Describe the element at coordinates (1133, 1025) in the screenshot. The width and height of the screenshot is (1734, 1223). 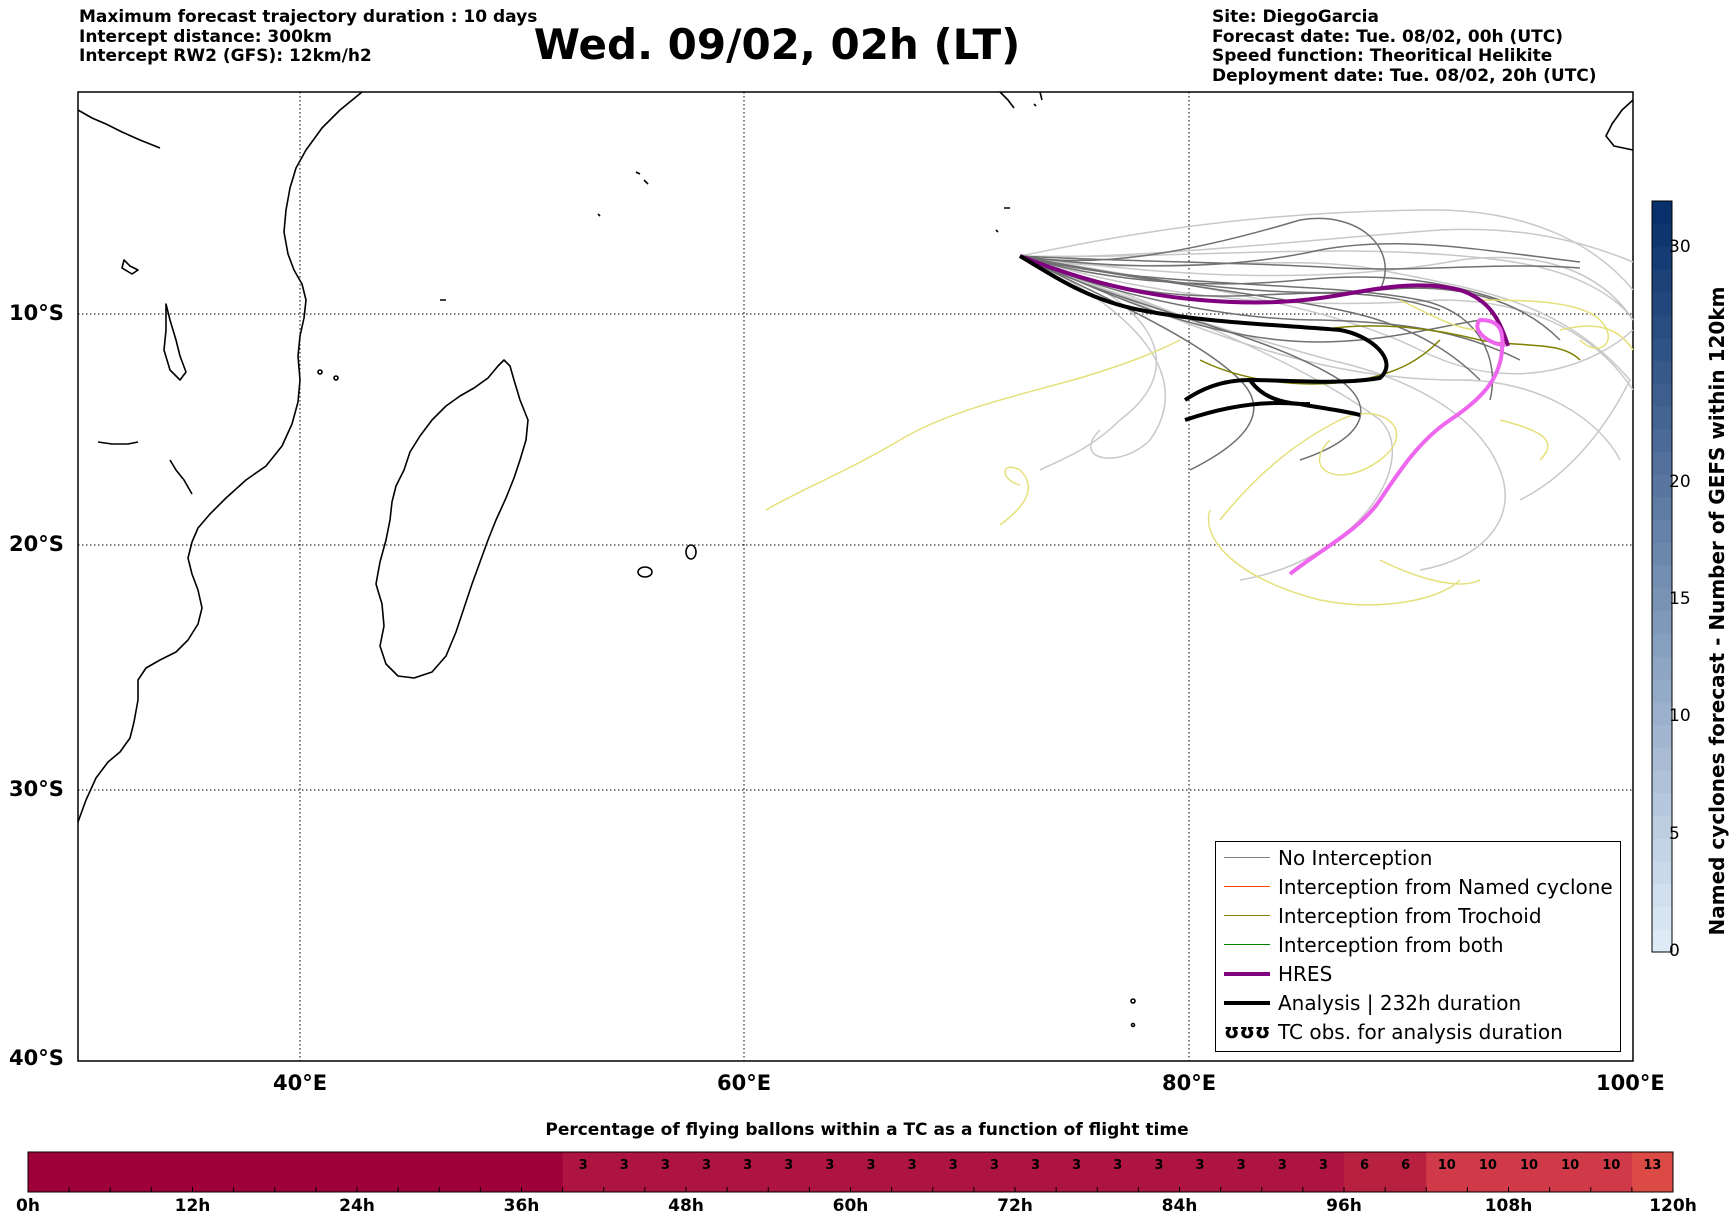
I see `st-paul-island` at that location.